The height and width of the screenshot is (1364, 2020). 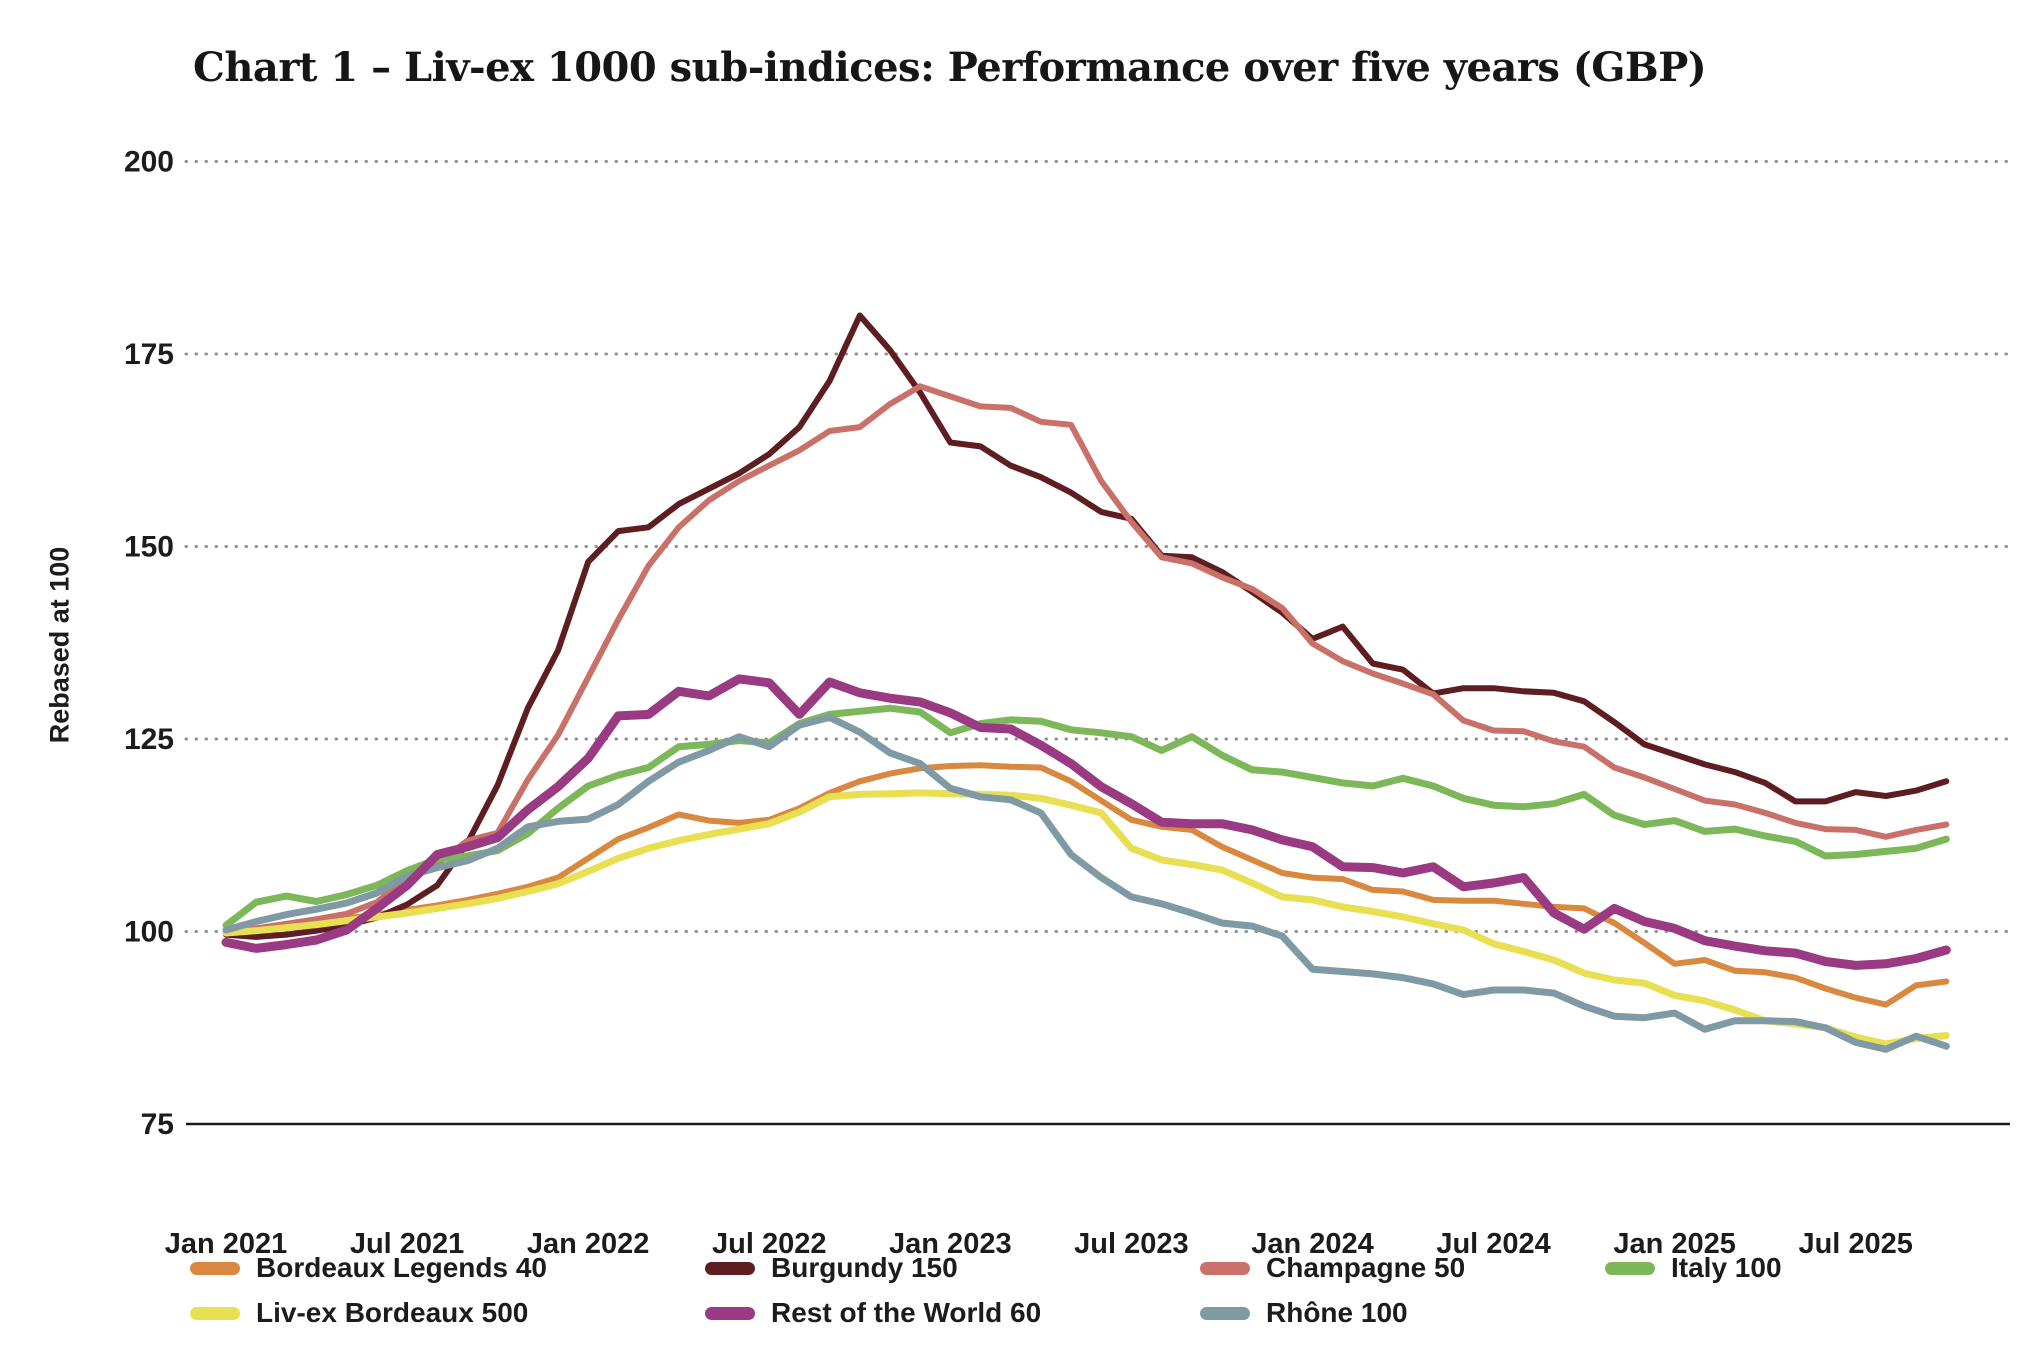 What do you see at coordinates (769, 1244) in the screenshot?
I see `x-tick-label-jul-2022: Jul 2022` at bounding box center [769, 1244].